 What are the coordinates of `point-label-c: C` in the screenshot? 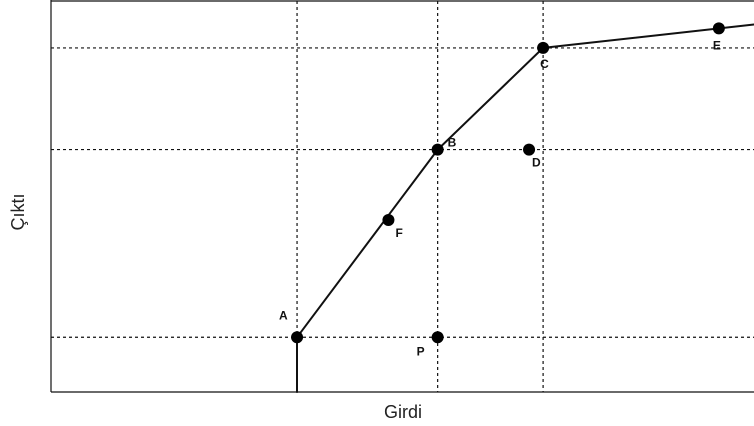 It's located at (544, 64).